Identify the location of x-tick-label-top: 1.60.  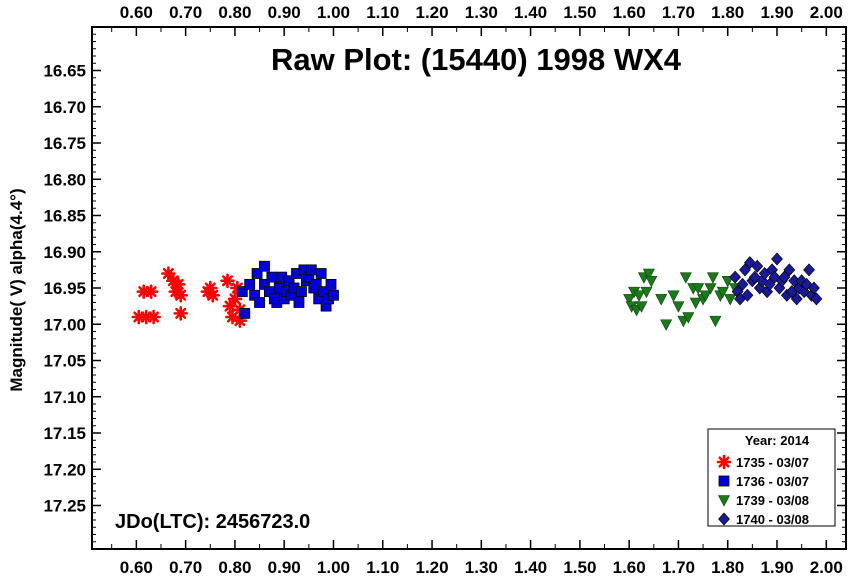
(629, 12).